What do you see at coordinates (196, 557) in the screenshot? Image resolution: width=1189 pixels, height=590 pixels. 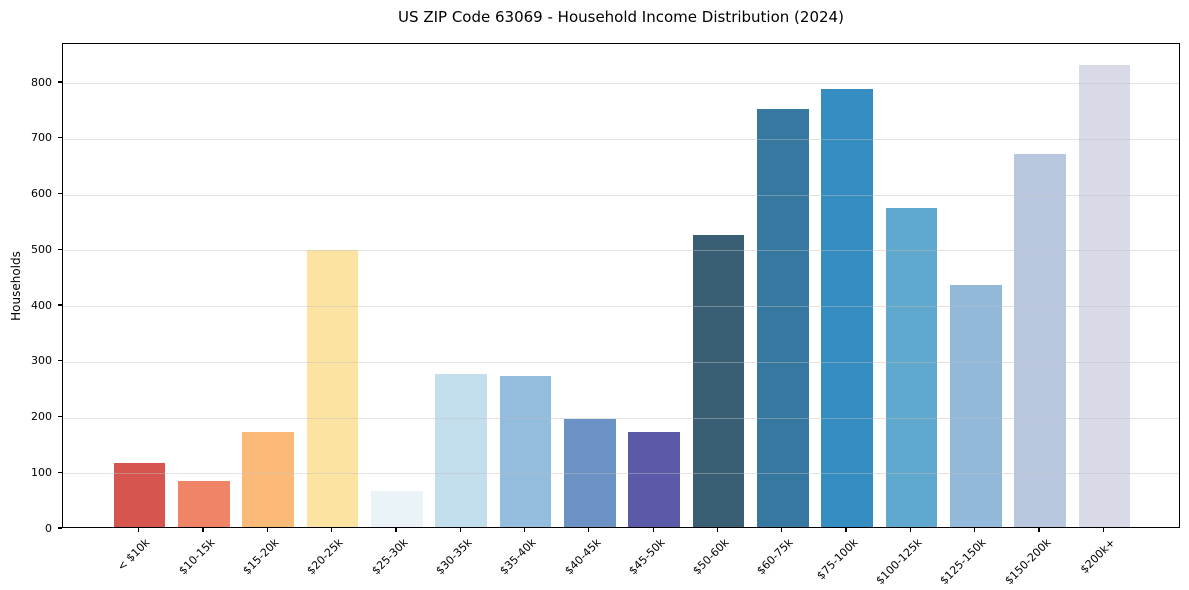 I see `x-tick-label: $10-15k` at bounding box center [196, 557].